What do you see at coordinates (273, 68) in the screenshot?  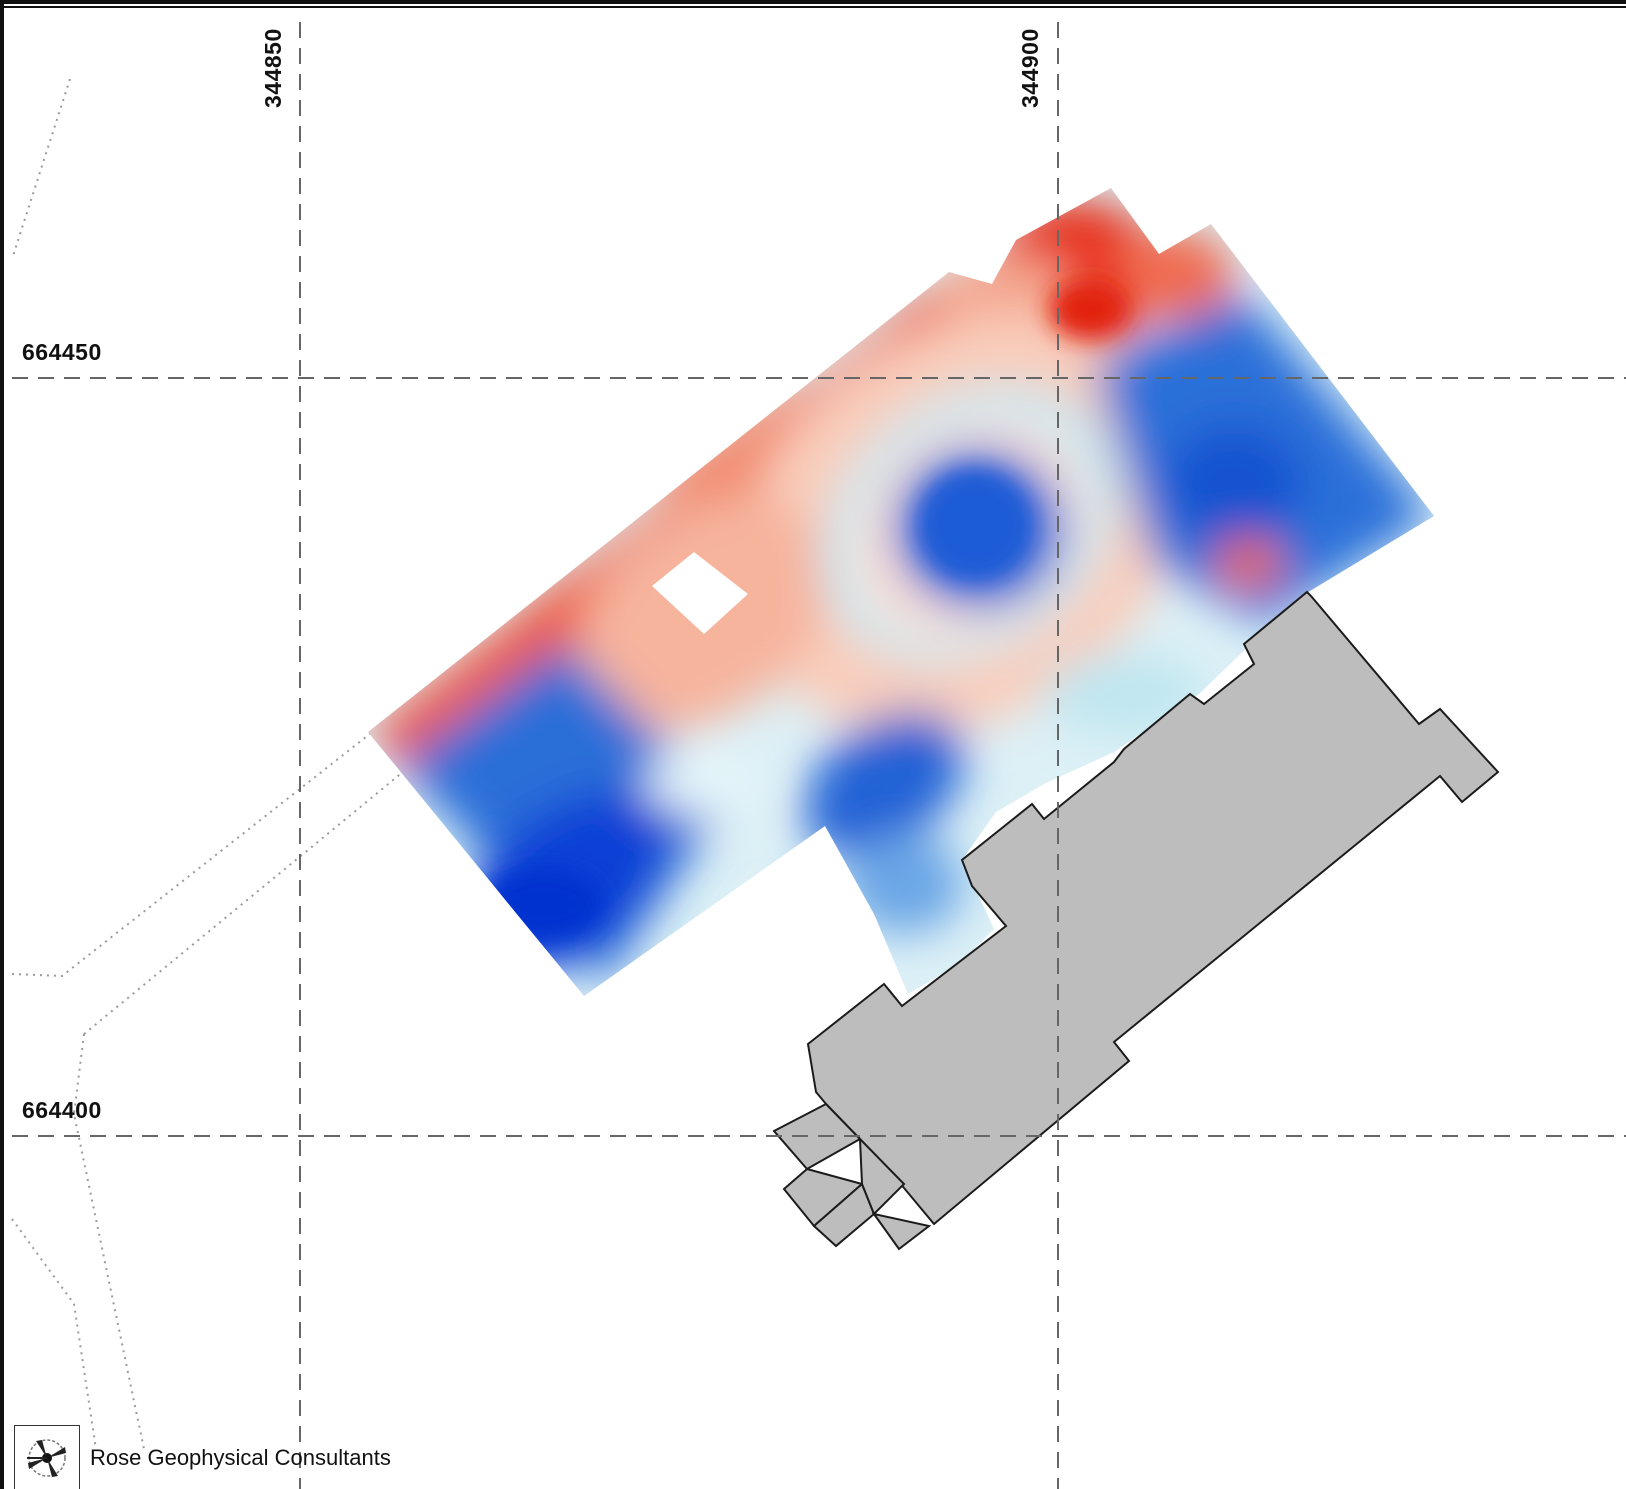 I see `easting-label-344850: 344850` at bounding box center [273, 68].